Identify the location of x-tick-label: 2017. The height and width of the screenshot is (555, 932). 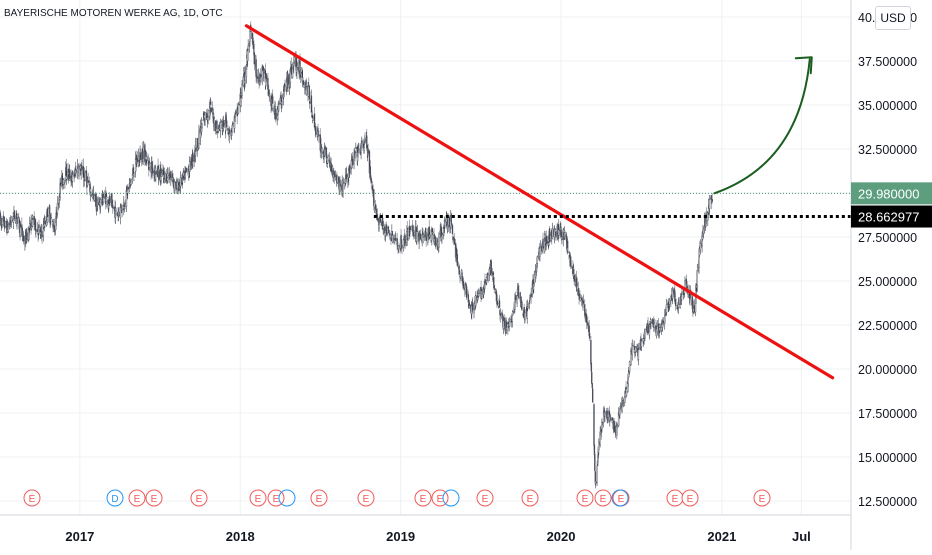
(79, 536).